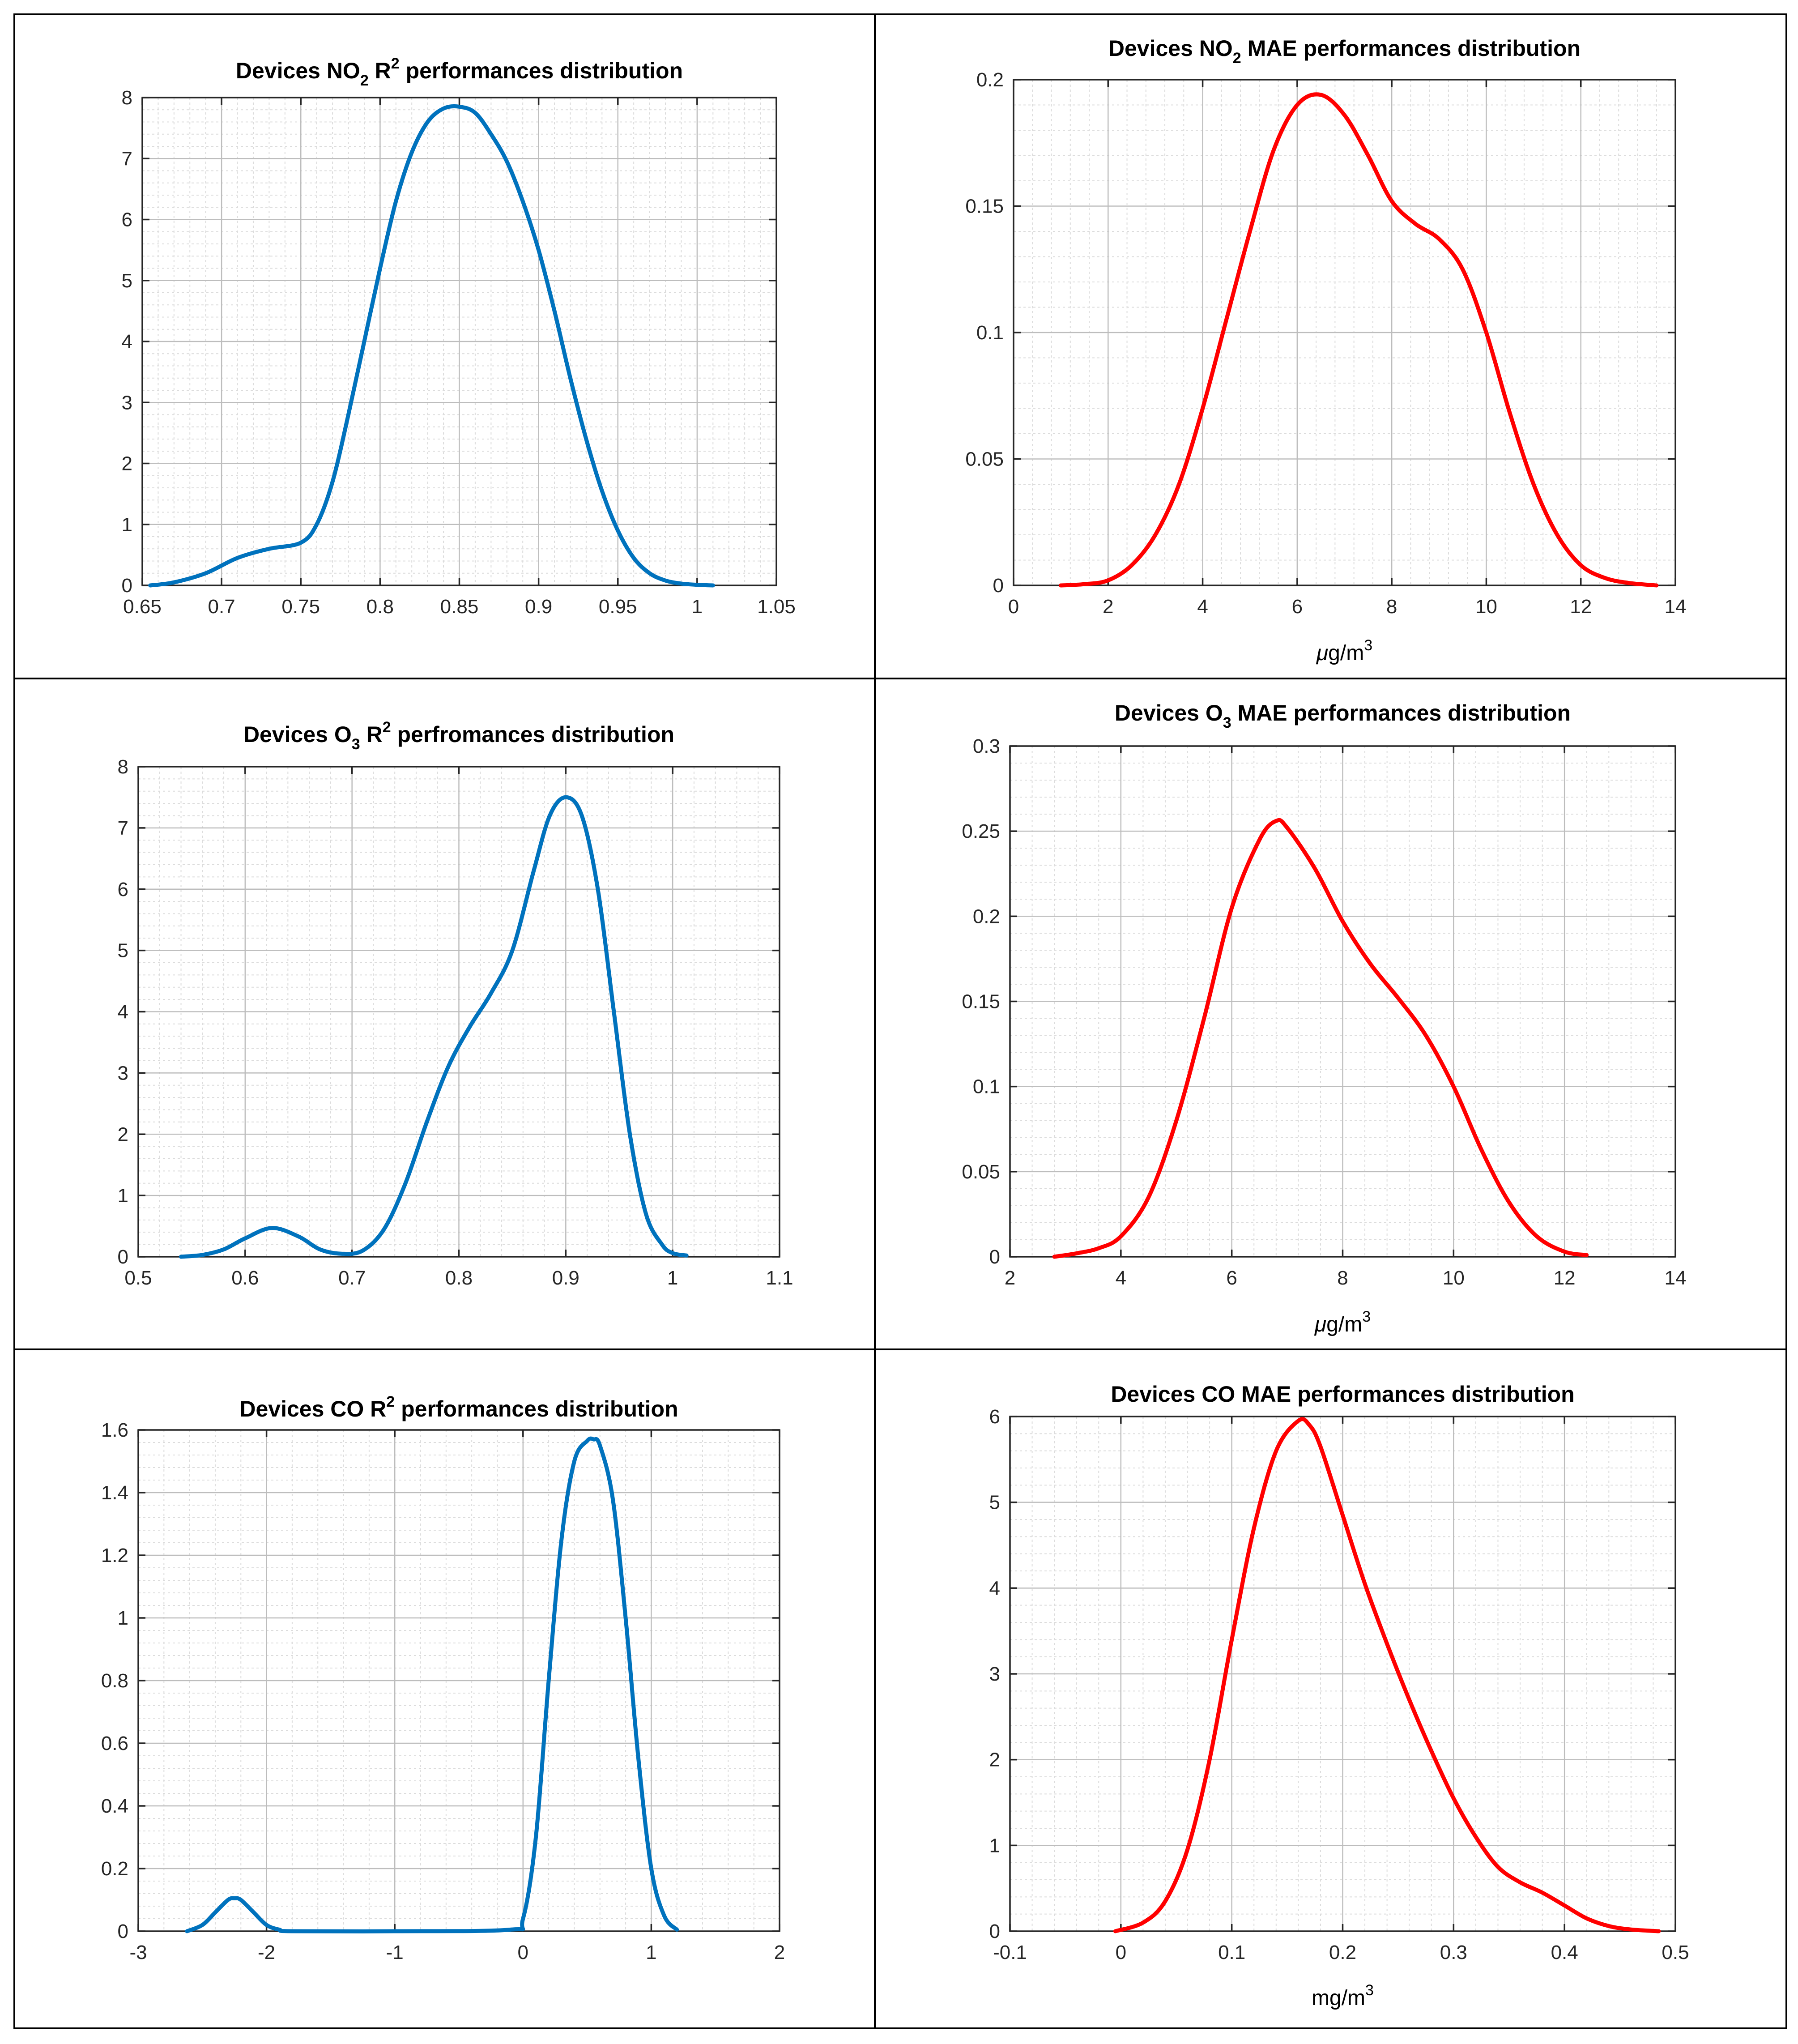 The image size is (1798, 2044). I want to click on x-tick-label: 0.65, so click(142, 607).